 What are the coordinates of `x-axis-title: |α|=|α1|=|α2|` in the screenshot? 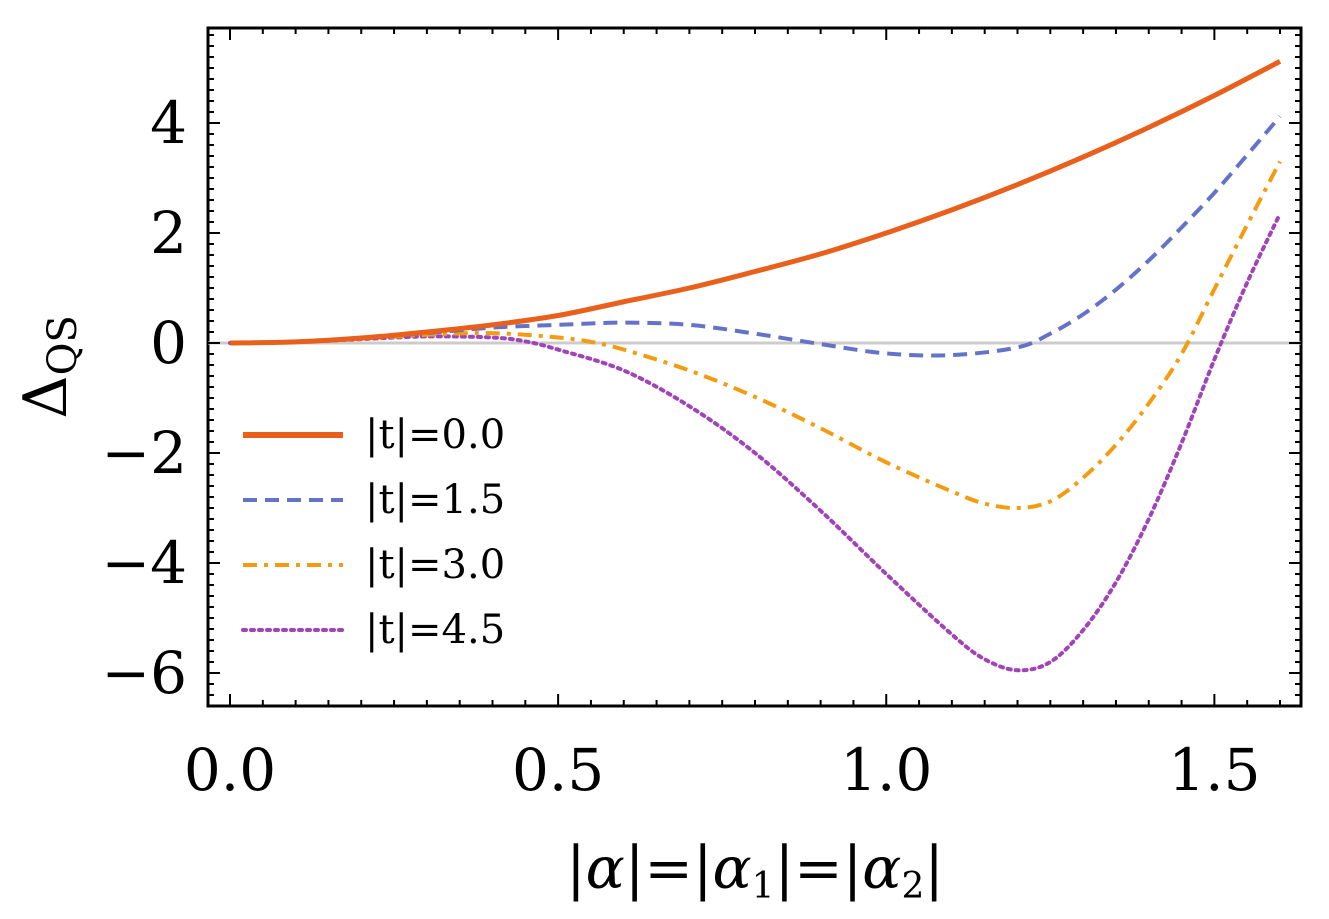 It's located at (755, 870).